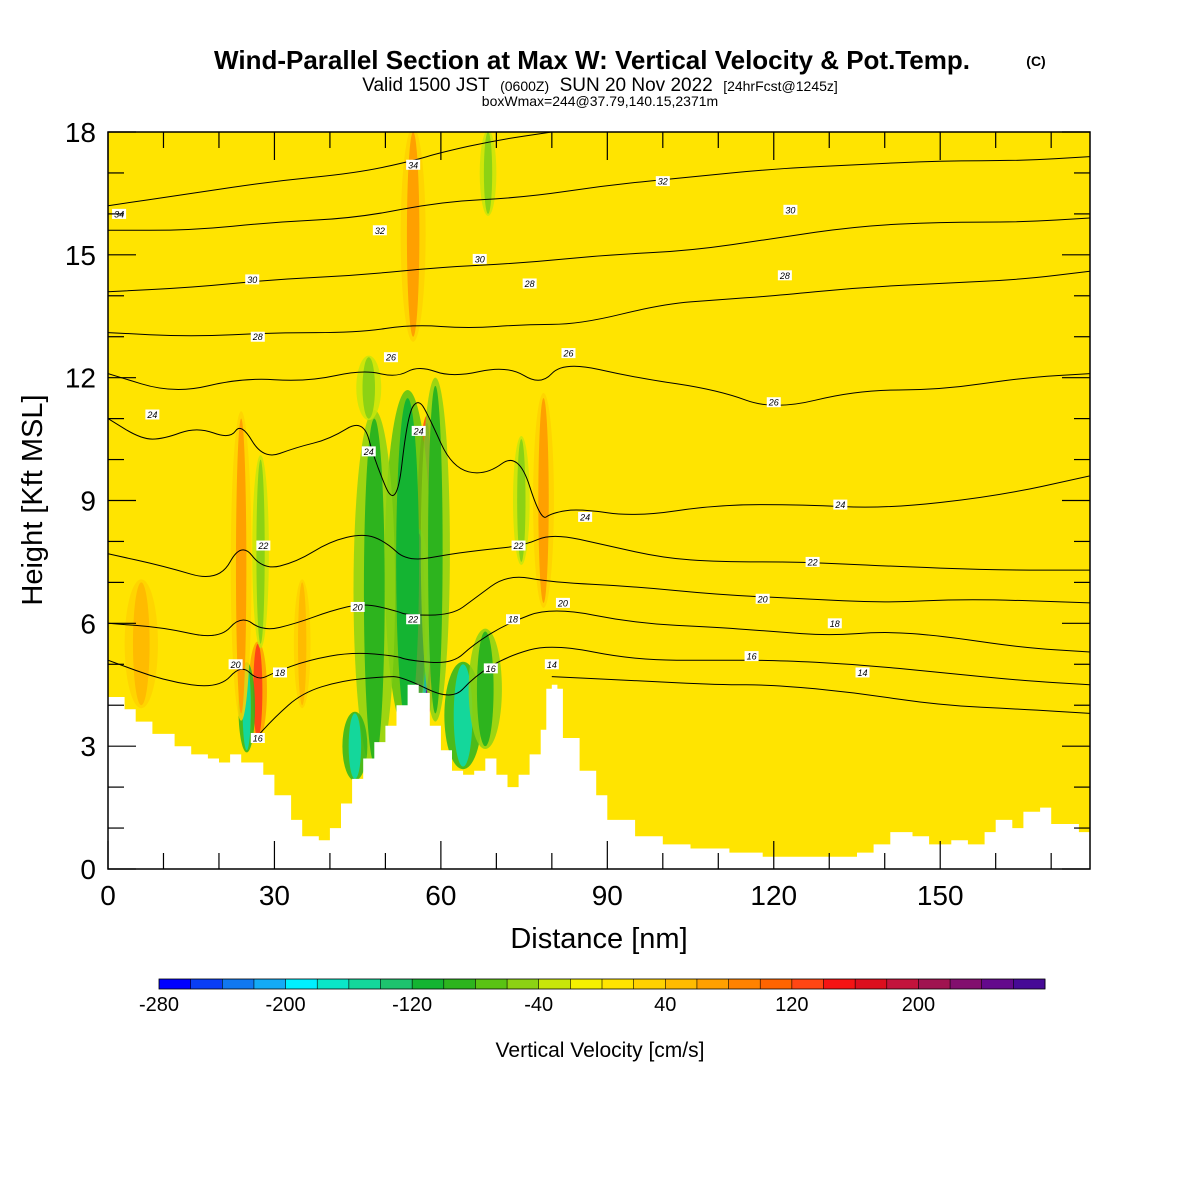 Image resolution: width=1200 pixels, height=1200 pixels. I want to click on colorbar-label: 120, so click(791, 1005).